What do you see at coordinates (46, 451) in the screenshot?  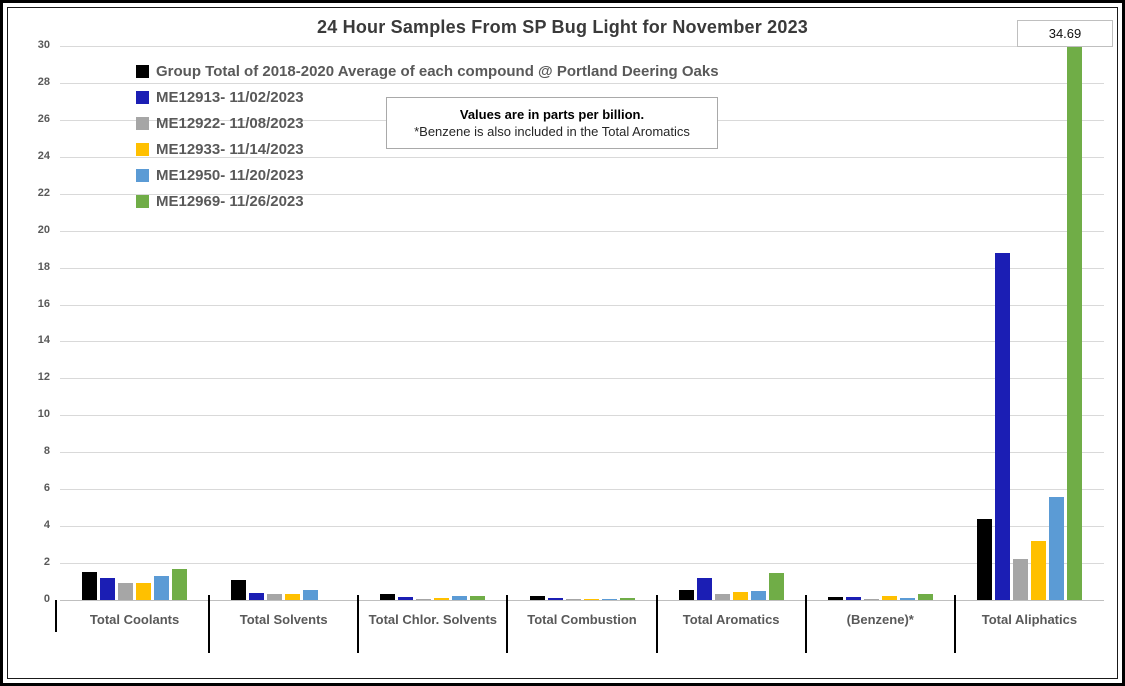 I see `y-axis-tick-label: 8` at bounding box center [46, 451].